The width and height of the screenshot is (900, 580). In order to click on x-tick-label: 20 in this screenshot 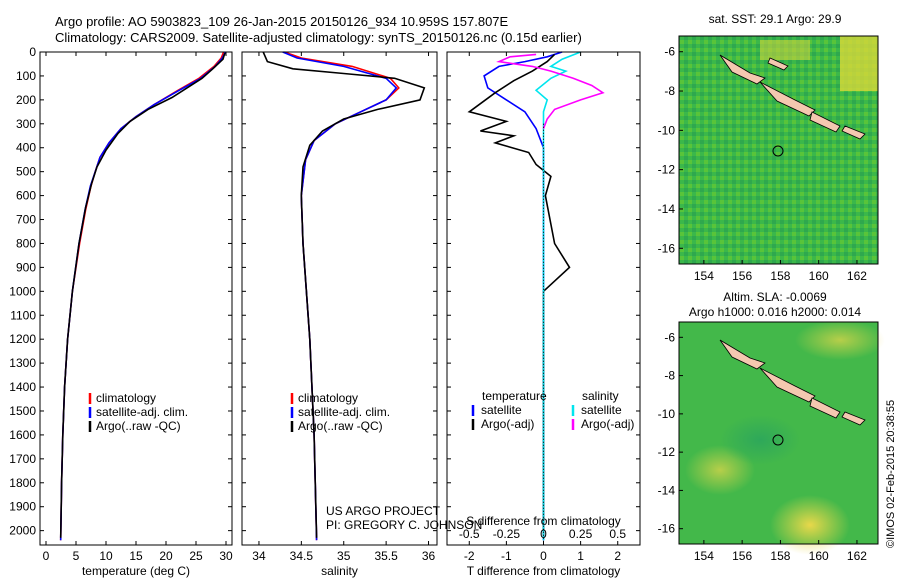, I will do `click(166, 556)`.